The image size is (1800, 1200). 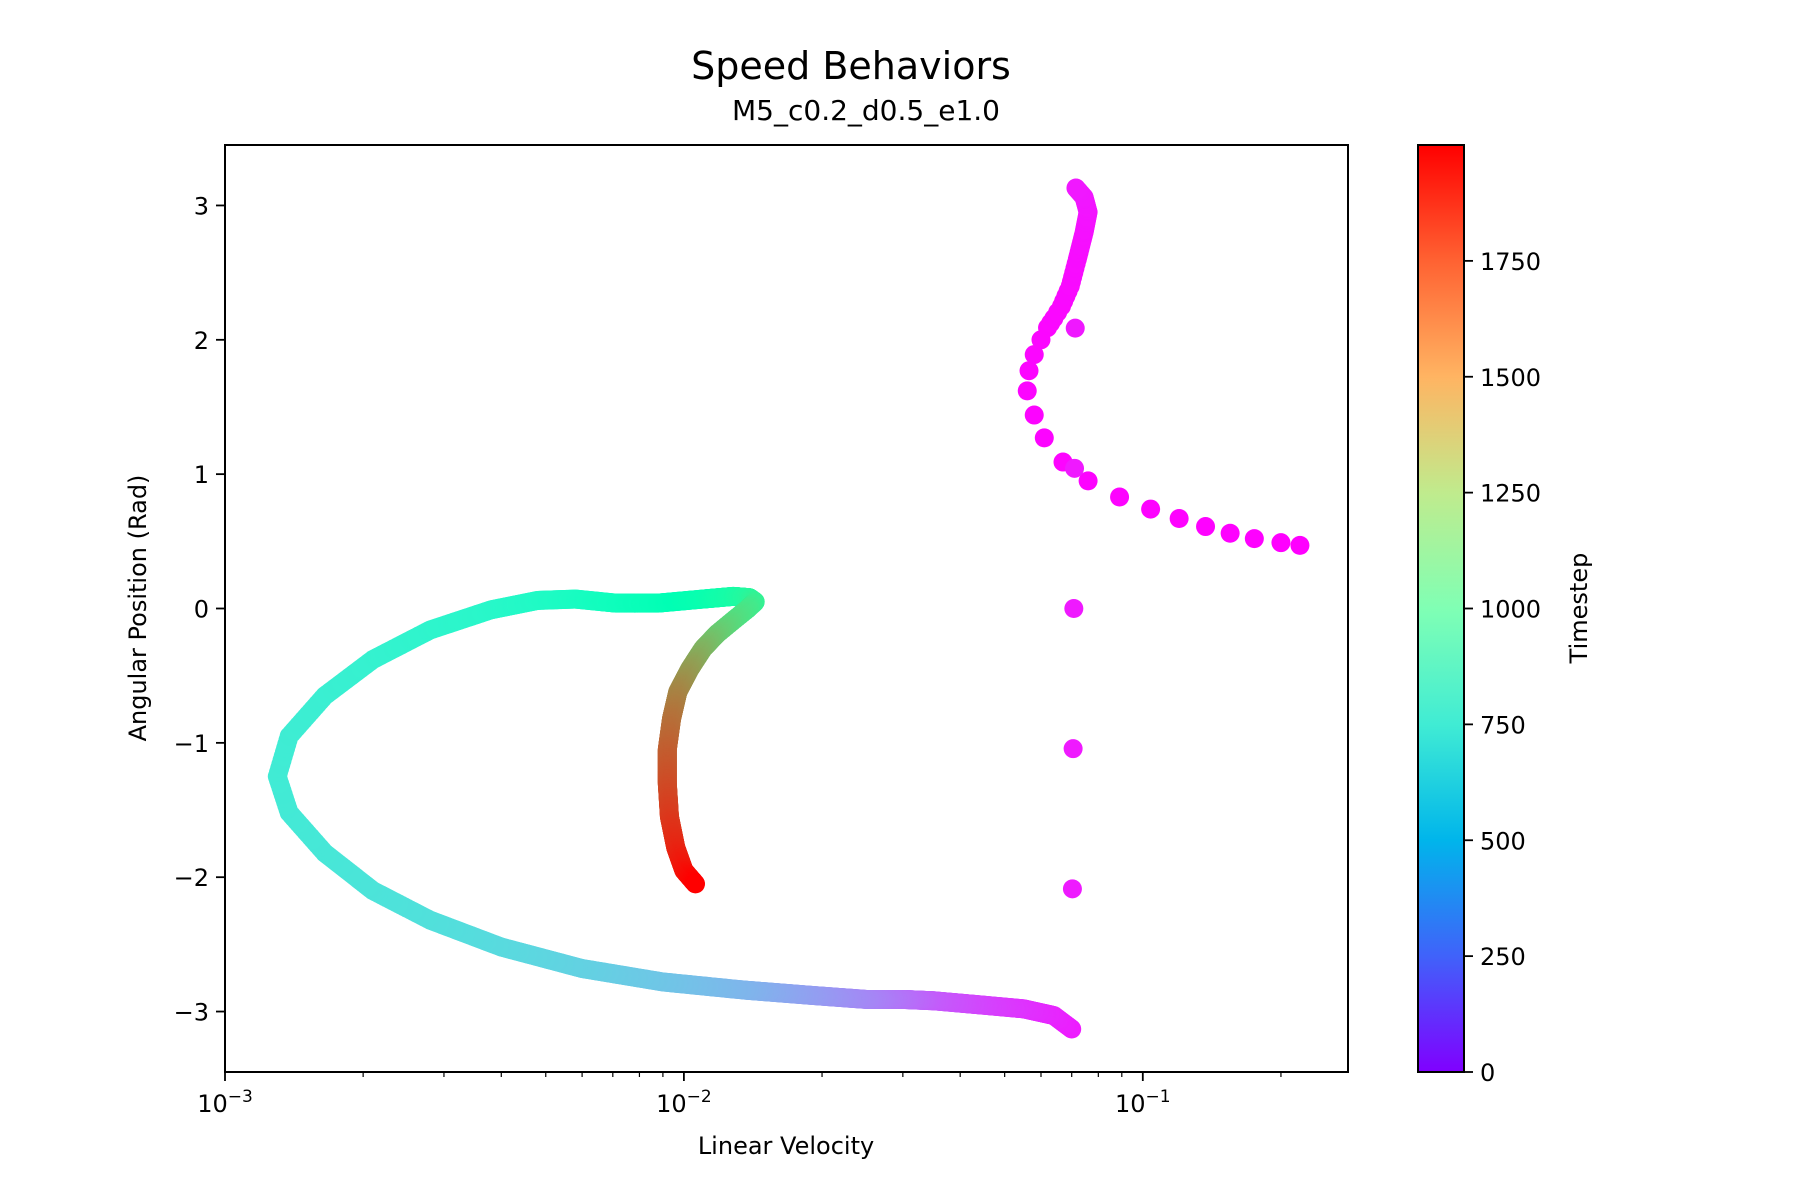 What do you see at coordinates (1510, 378) in the screenshot?
I see `colorbar-tick-label: 1500` at bounding box center [1510, 378].